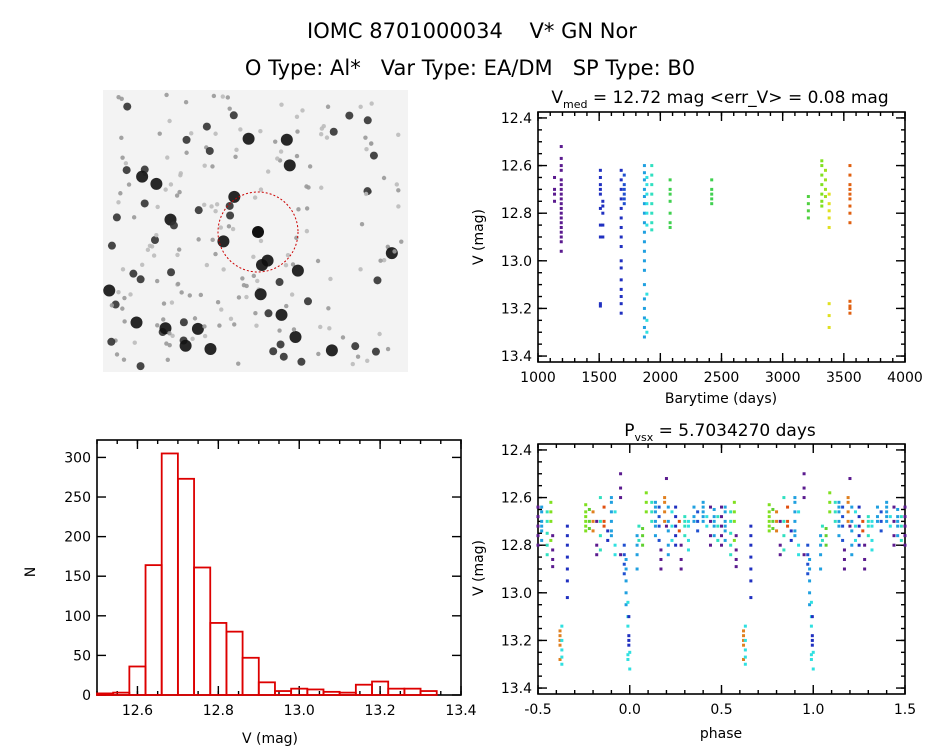  What do you see at coordinates (470, 68) in the screenshot?
I see `figure-title-line2: O Type: Al* Var Type: EA/DM SP Type: B0` at bounding box center [470, 68].